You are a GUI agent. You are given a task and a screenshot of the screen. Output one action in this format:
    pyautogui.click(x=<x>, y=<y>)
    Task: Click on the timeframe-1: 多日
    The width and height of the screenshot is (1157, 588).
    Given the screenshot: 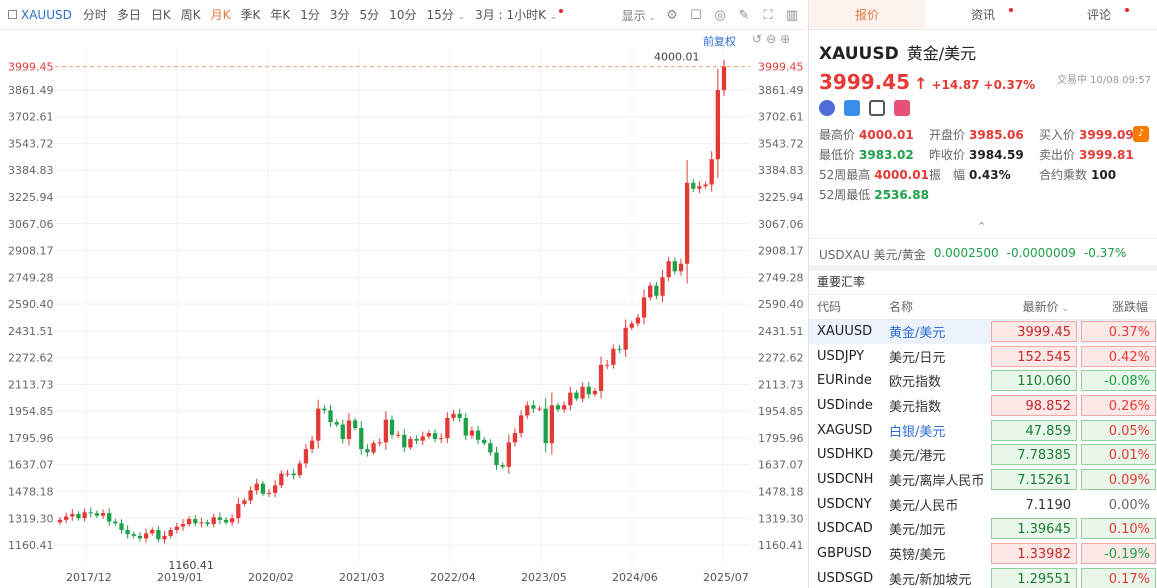 What is the action you would take?
    pyautogui.click(x=128, y=15)
    